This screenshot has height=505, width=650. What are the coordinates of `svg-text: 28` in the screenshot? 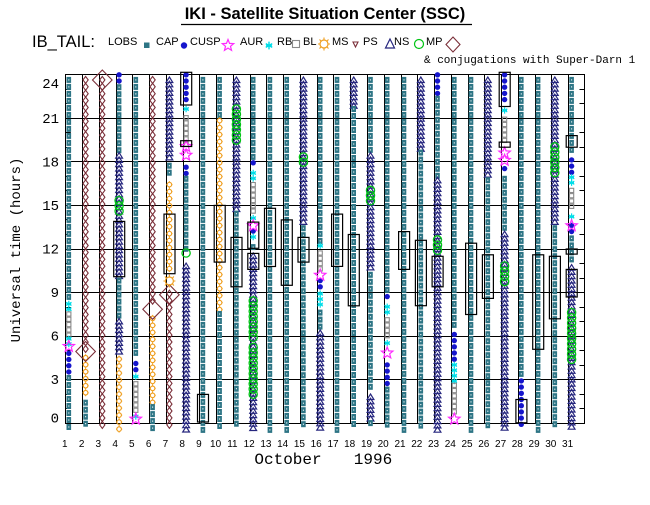 It's located at (518, 444).